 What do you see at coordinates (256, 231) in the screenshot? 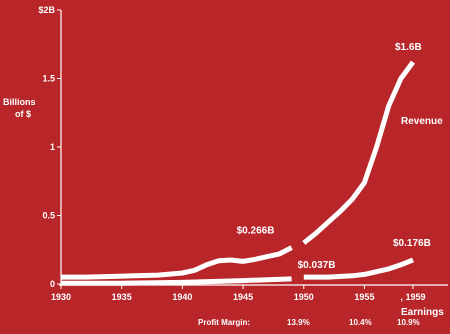
I see `value-annotation: $0.266B` at bounding box center [256, 231].